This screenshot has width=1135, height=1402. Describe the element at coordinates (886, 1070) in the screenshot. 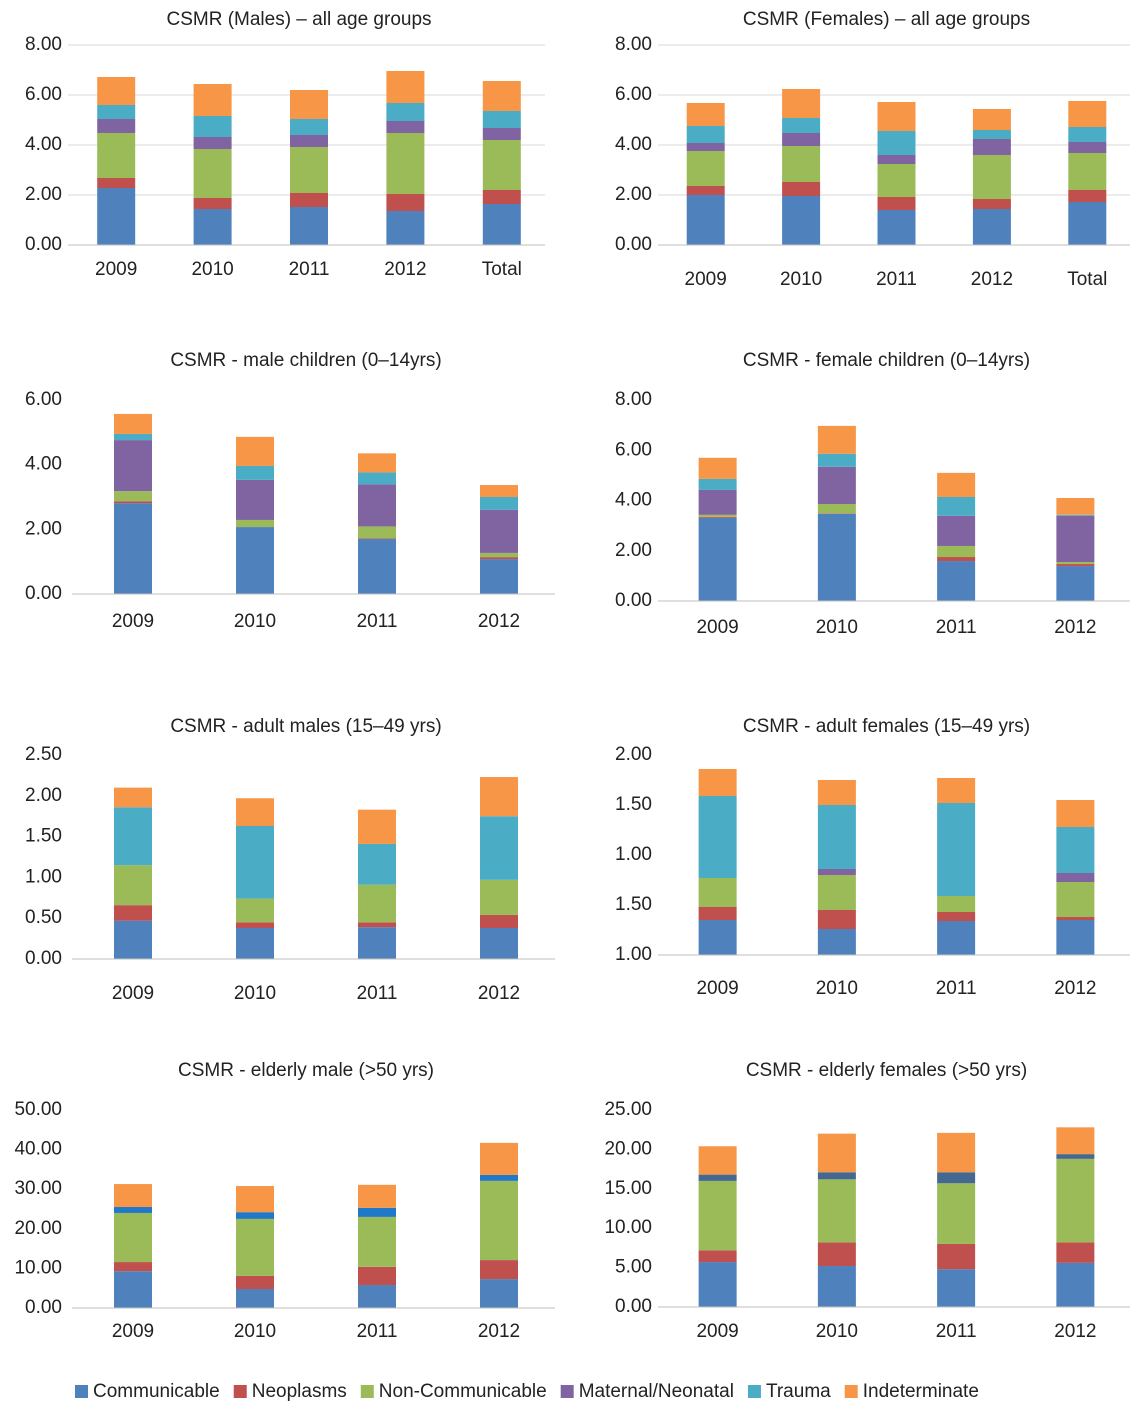

I see `chart-title: CSMR - elderly females (>50 yrs)` at that location.